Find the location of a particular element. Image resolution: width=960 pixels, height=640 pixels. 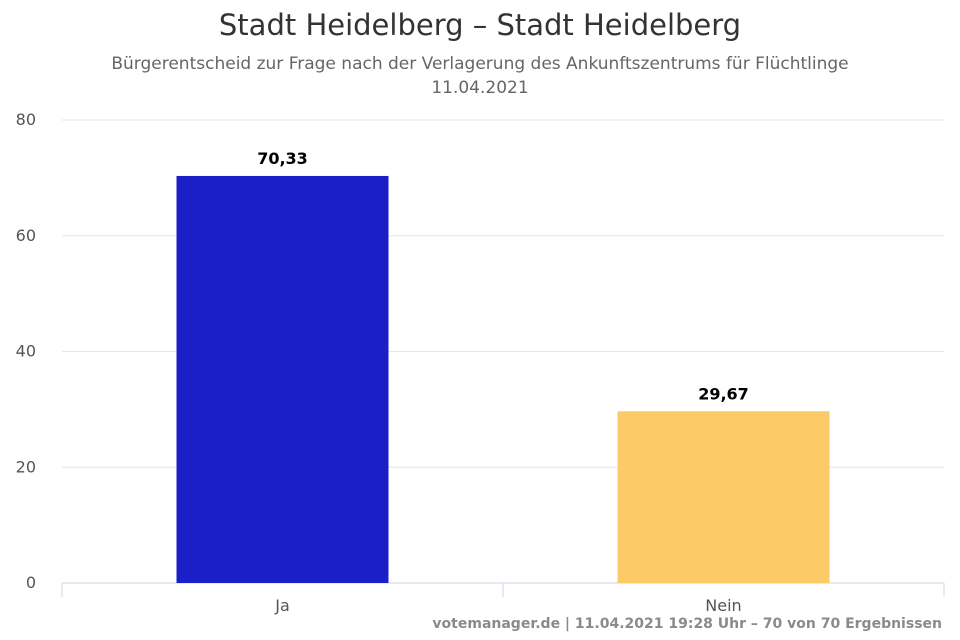

y-tick-label: 20 is located at coordinates (26, 466).